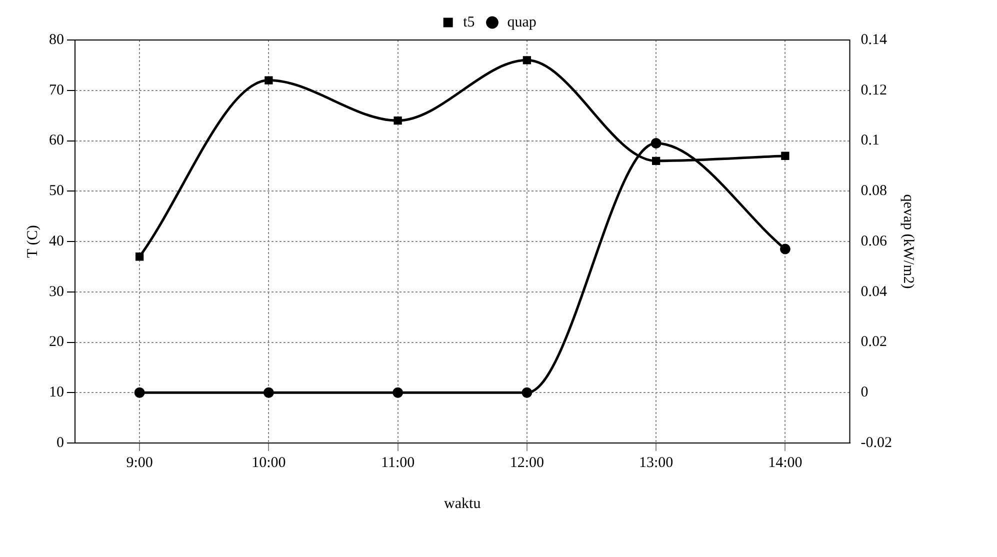 This screenshot has height=557, width=997. I want to click on y2-tick-label: 0.06, so click(874, 241).